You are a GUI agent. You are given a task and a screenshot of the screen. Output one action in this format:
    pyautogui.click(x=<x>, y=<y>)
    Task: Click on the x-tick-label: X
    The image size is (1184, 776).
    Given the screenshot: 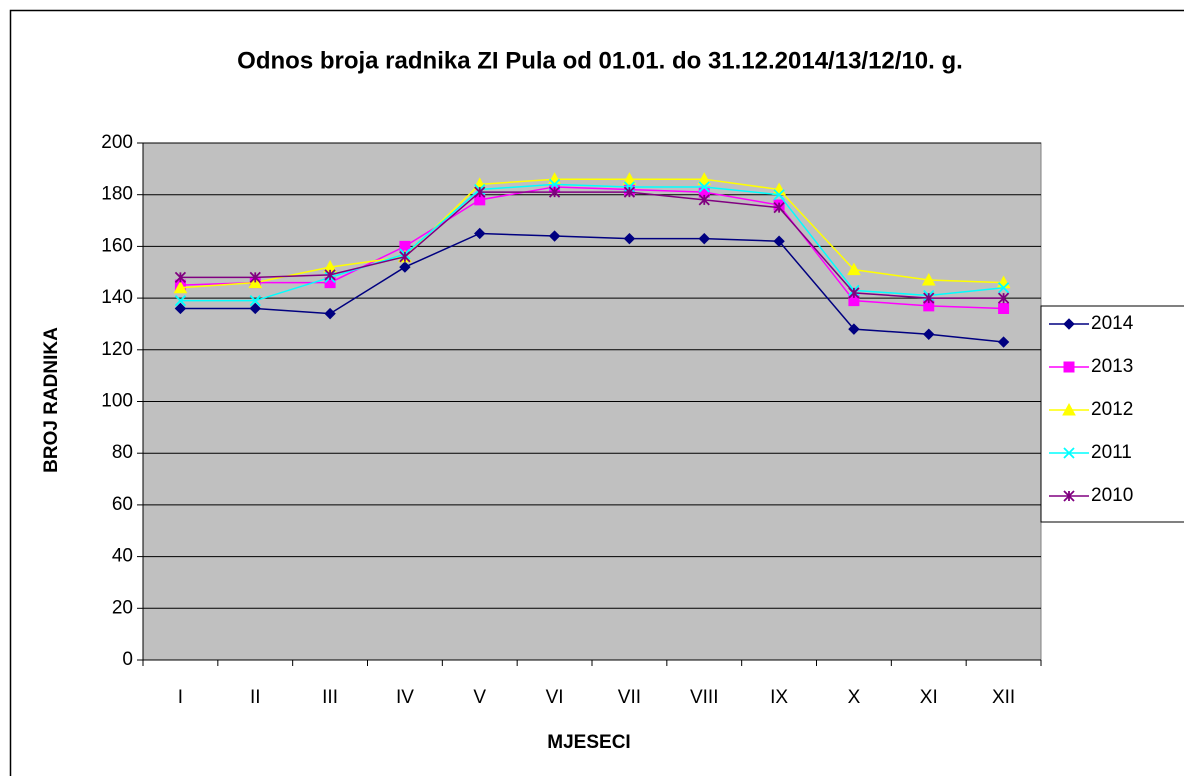 What is the action you would take?
    pyautogui.click(x=854, y=697)
    